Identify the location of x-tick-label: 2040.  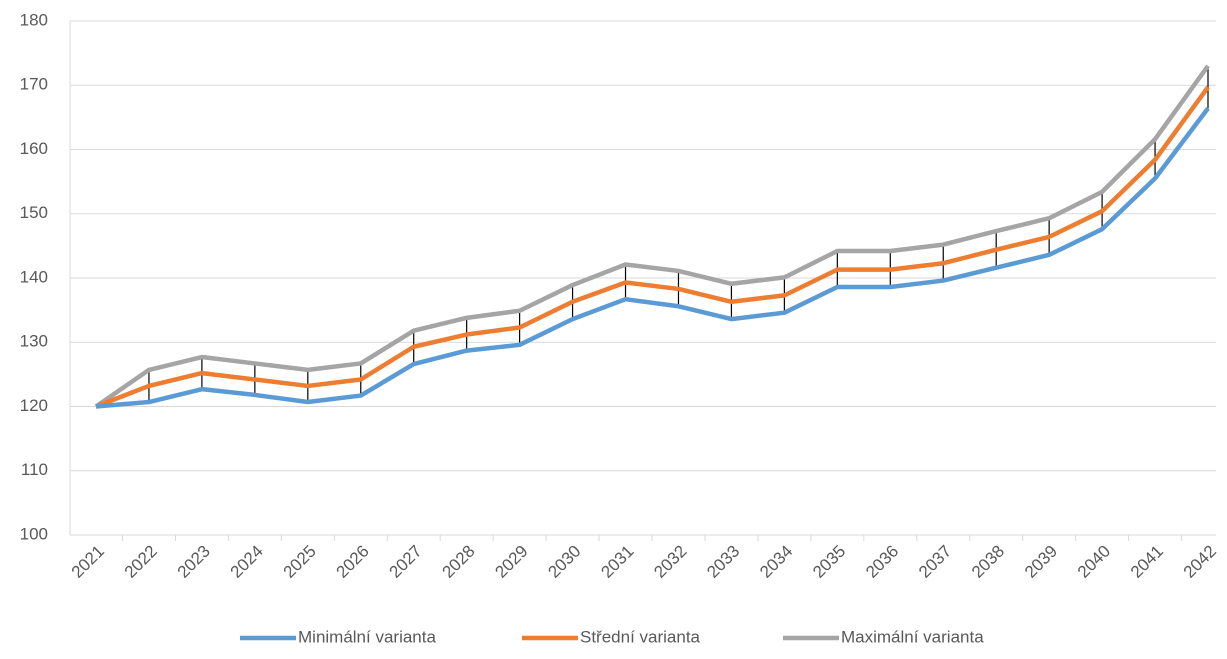
(1094, 562).